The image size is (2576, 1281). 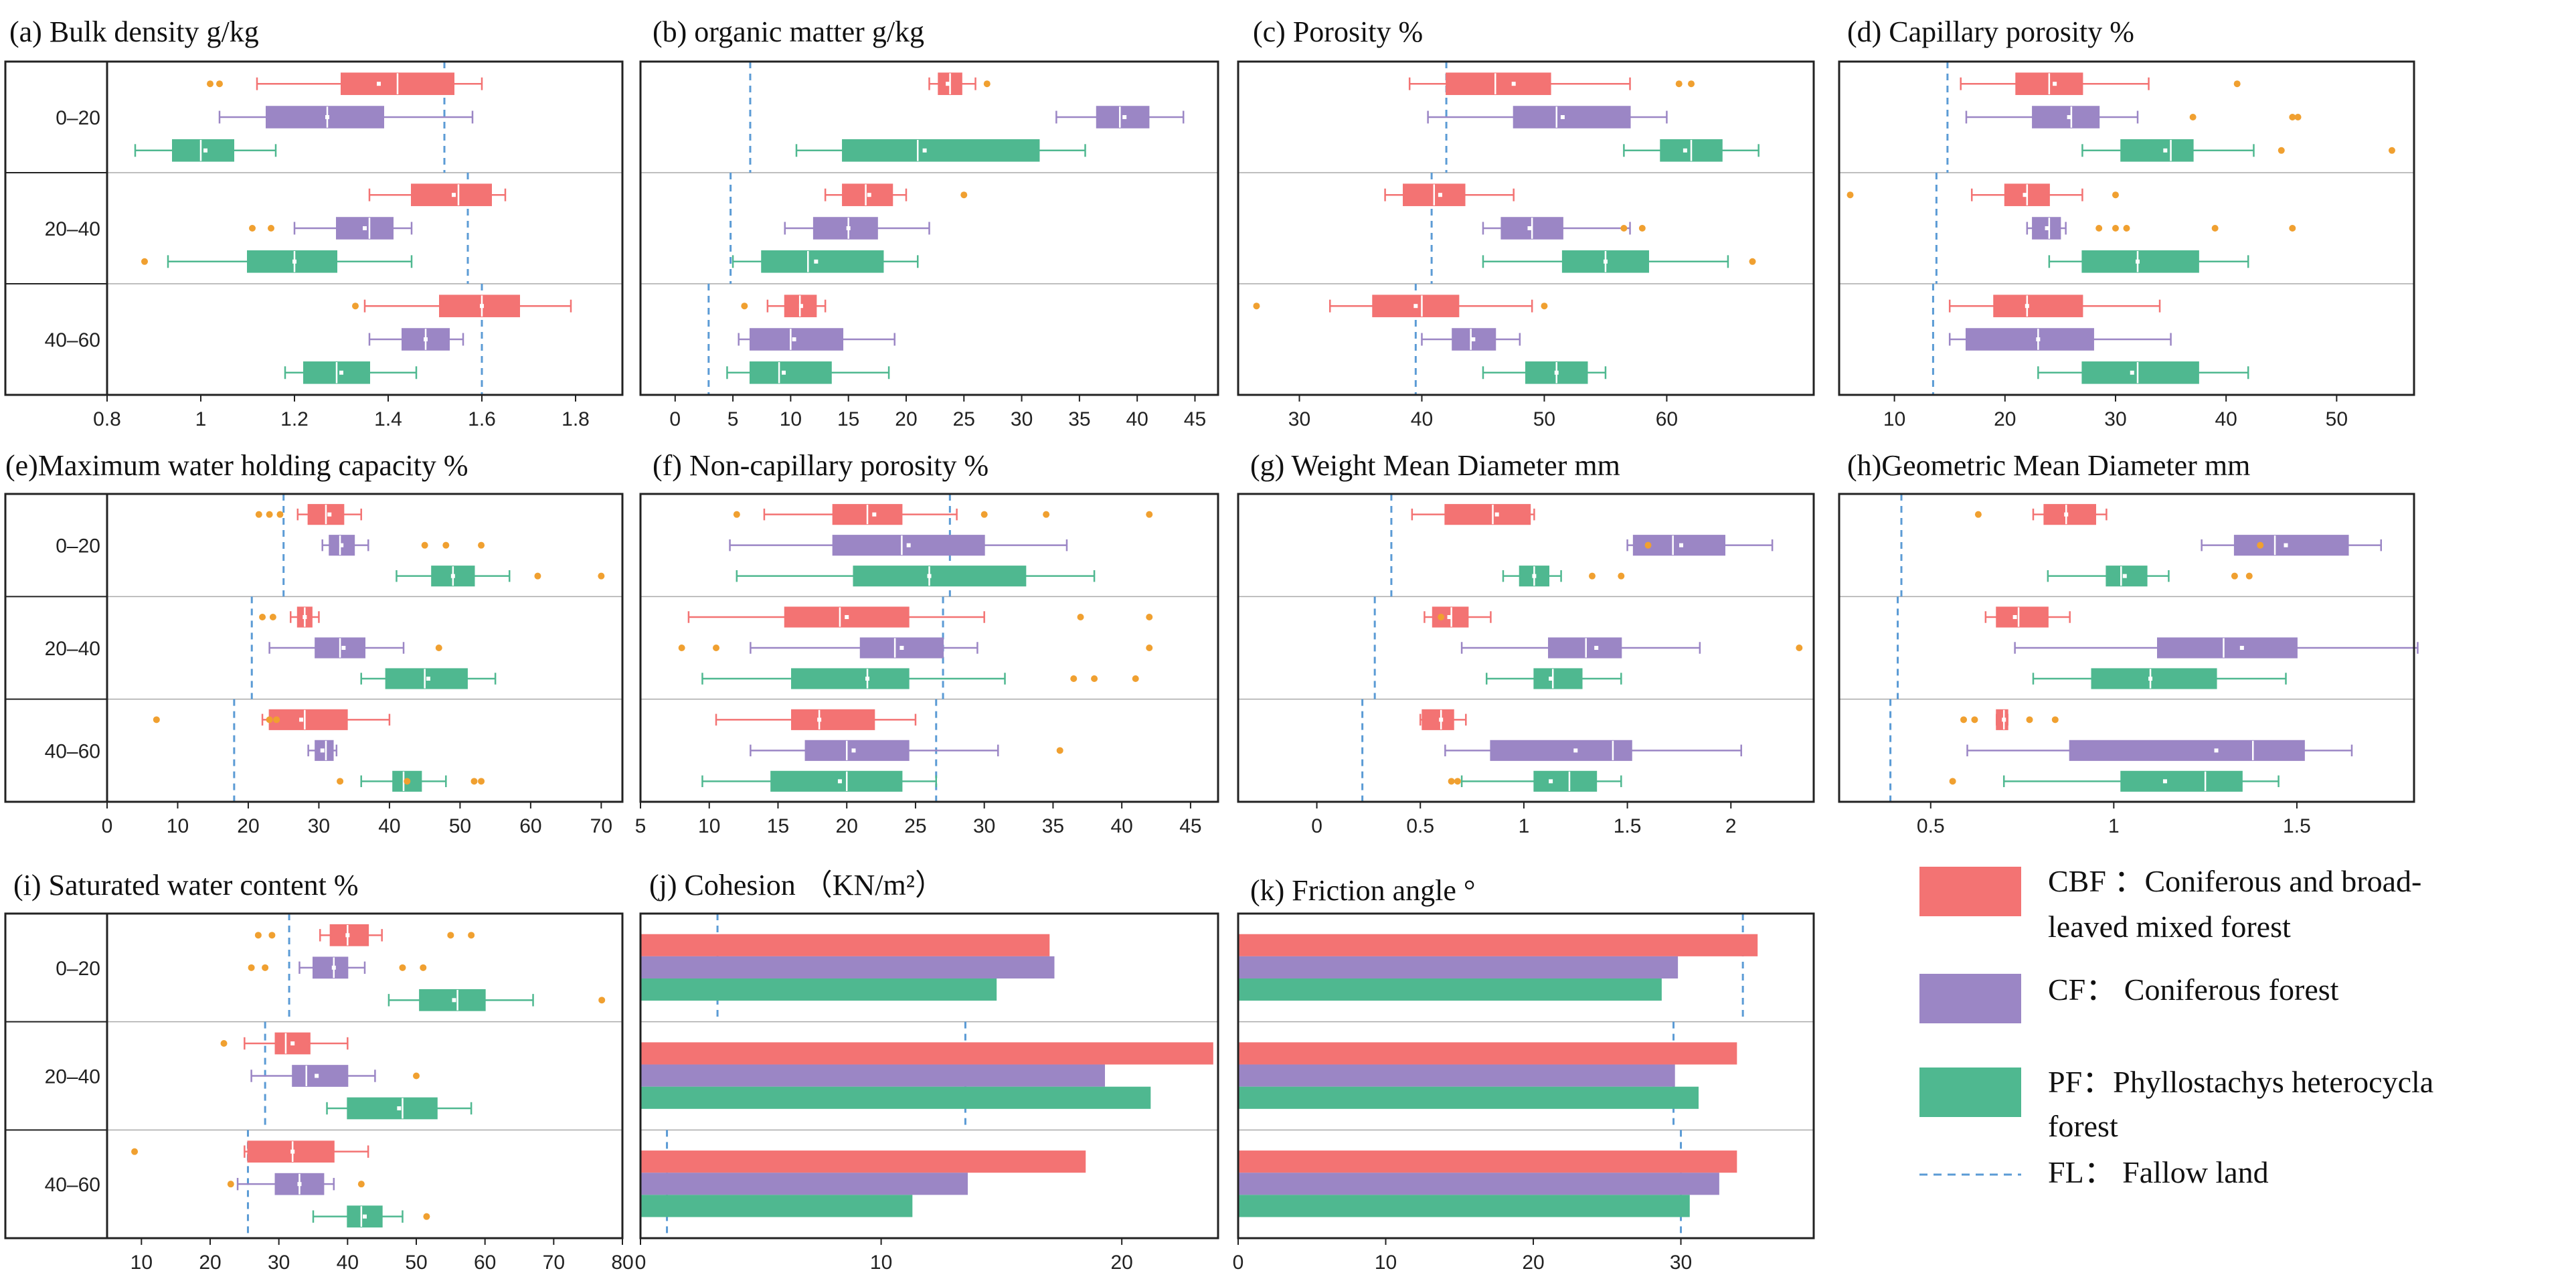 I want to click on legend-label: CBF ：Coniferous and broad-, so click(x=2234, y=881).